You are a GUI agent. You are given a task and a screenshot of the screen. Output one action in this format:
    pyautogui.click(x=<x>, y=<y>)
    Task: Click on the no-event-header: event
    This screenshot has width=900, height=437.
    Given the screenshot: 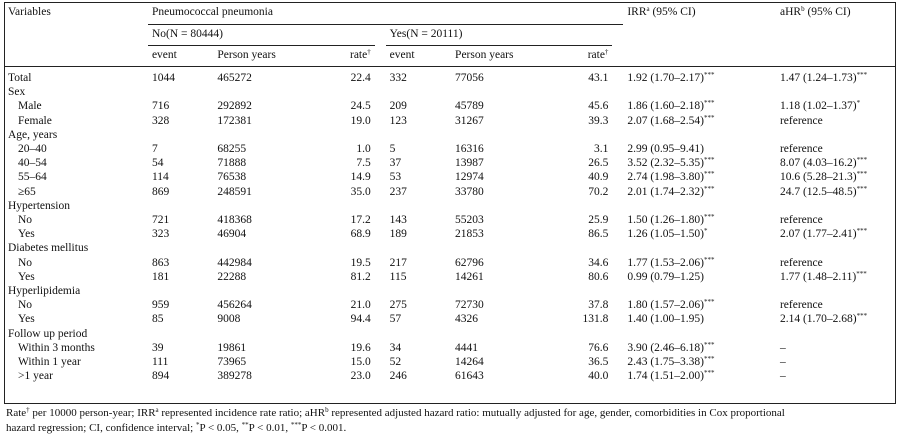 What is the action you would take?
    pyautogui.click(x=180, y=56)
    